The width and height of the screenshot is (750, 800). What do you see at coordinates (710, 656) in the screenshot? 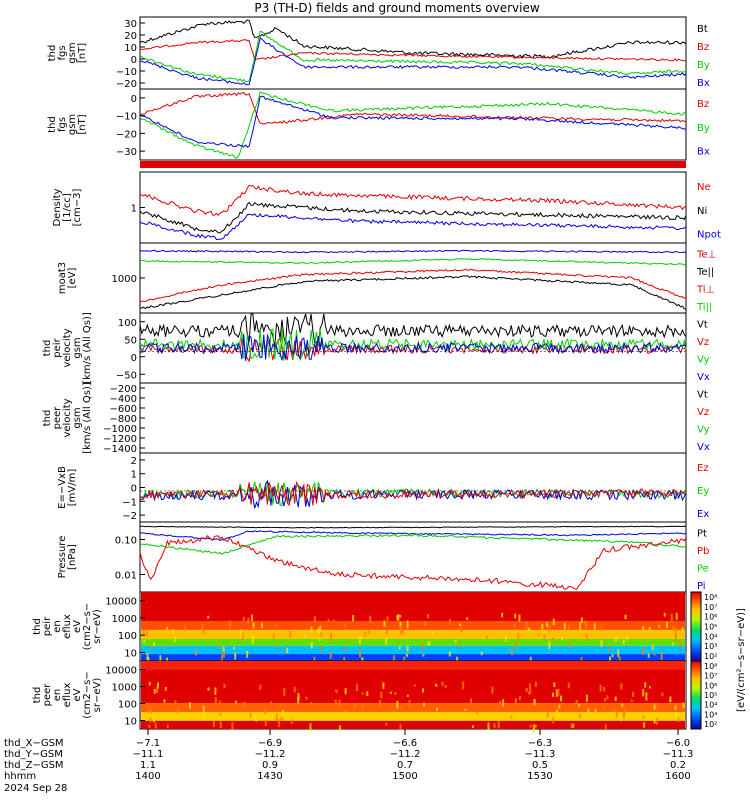
I see `colorbar-tick-label: 10²` at bounding box center [710, 656].